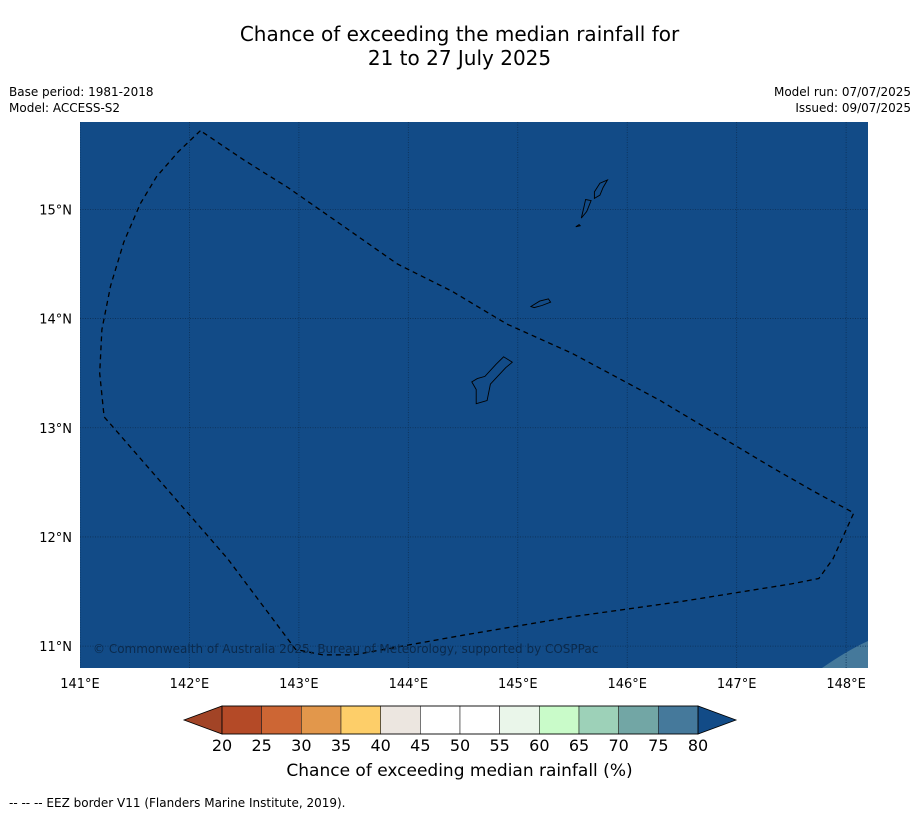  Describe the element at coordinates (578, 226) in the screenshot. I see `island-aguijan` at that location.